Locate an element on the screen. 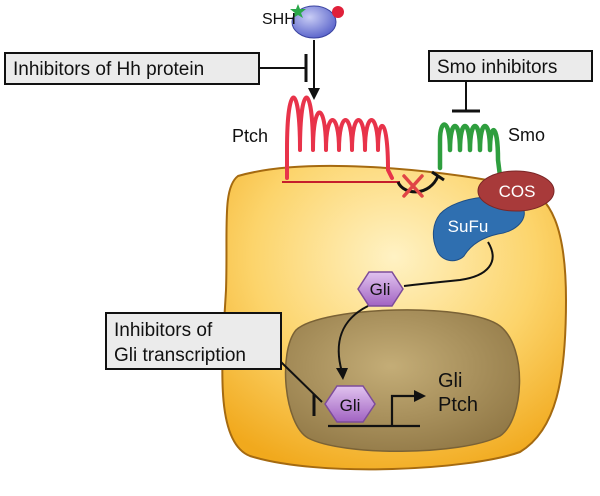  sufu-to-gli-line is located at coordinates (448, 264).